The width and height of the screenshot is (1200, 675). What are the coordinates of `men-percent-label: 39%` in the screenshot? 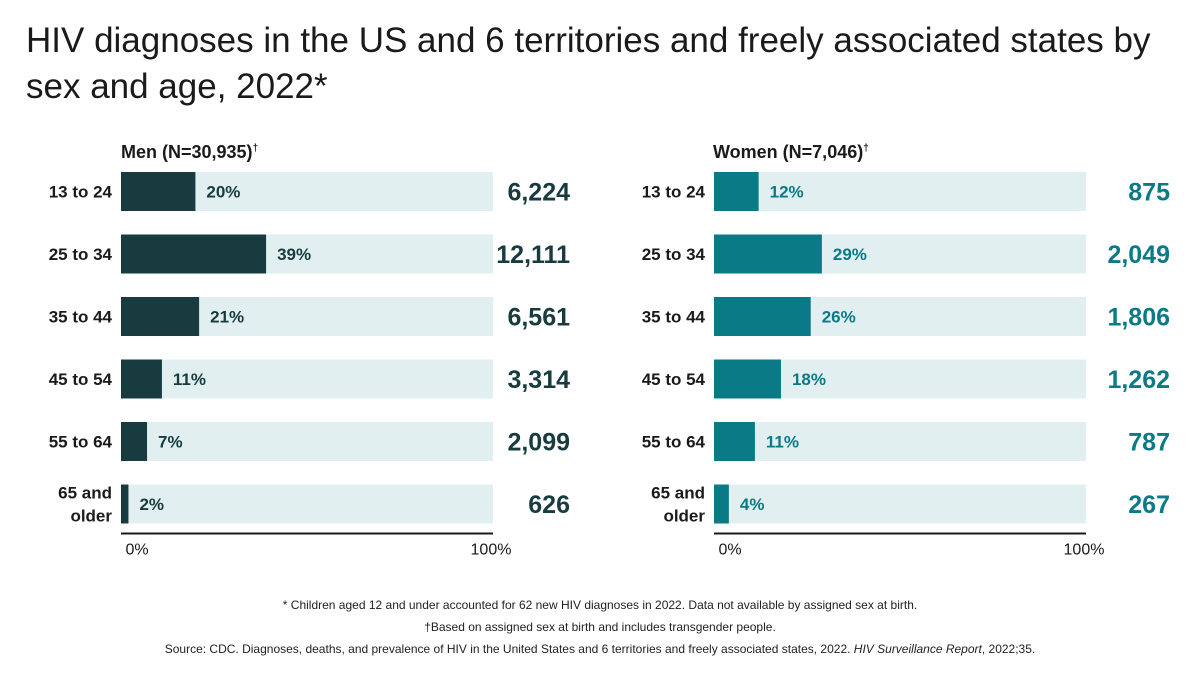 It's located at (294, 254).